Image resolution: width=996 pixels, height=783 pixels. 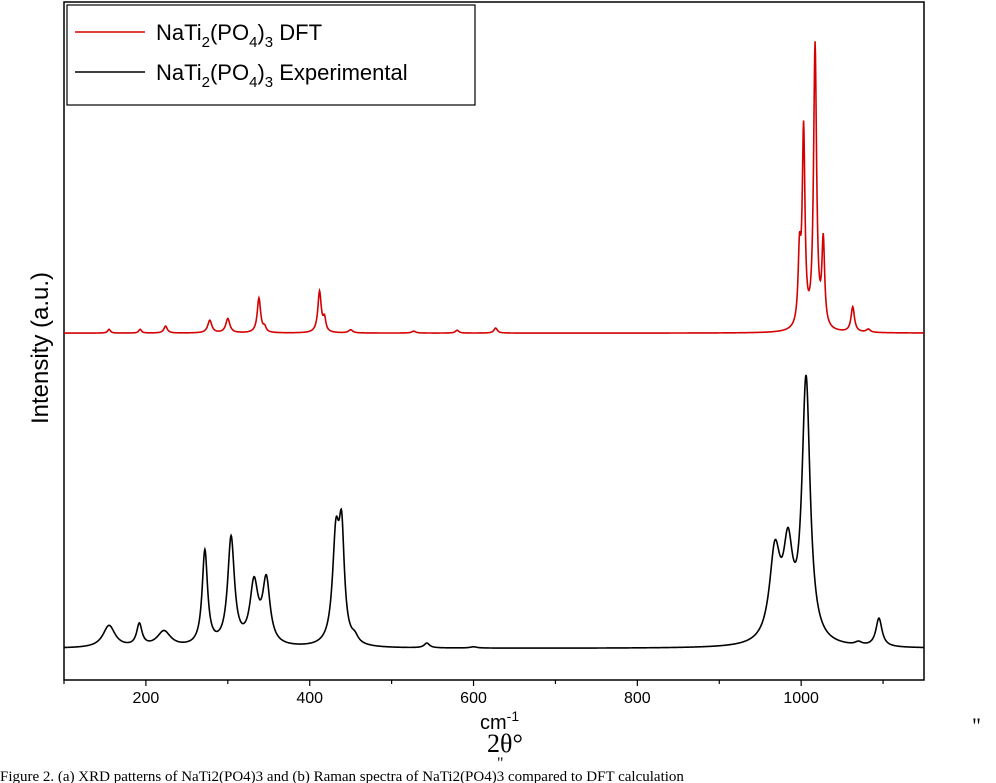 What do you see at coordinates (282, 75) in the screenshot?
I see `legend-label-1: NaTi2(PO4)3 Experimental` at bounding box center [282, 75].